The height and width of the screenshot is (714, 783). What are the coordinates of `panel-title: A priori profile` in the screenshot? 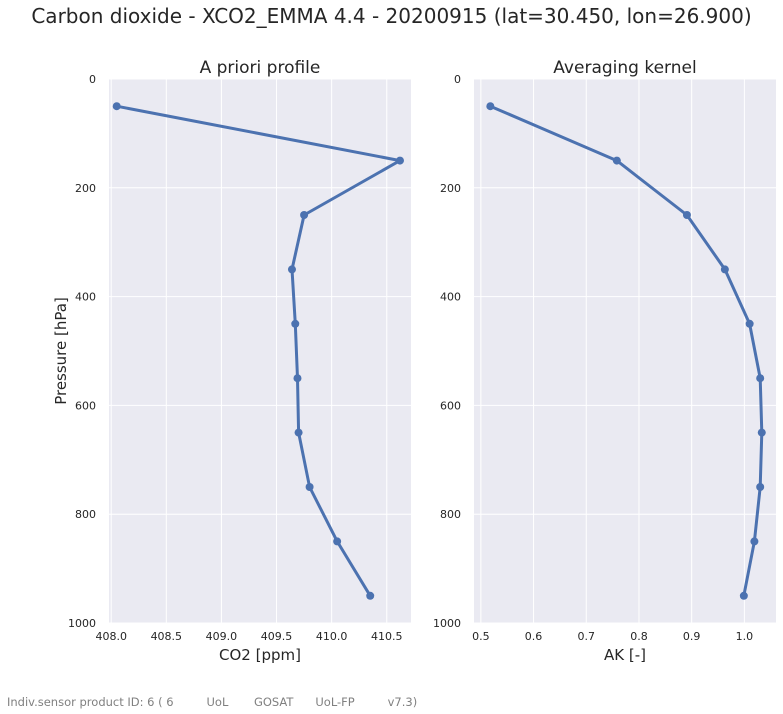 It's located at (260, 68).